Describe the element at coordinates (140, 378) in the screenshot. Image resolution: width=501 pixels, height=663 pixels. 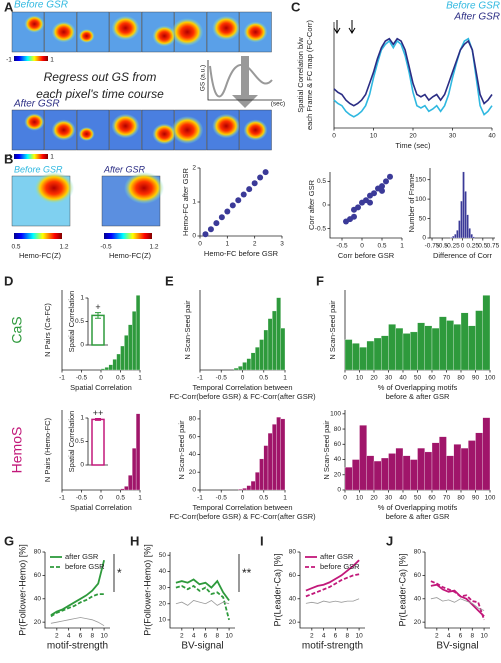
I see `x-tick-label: 1` at that location.